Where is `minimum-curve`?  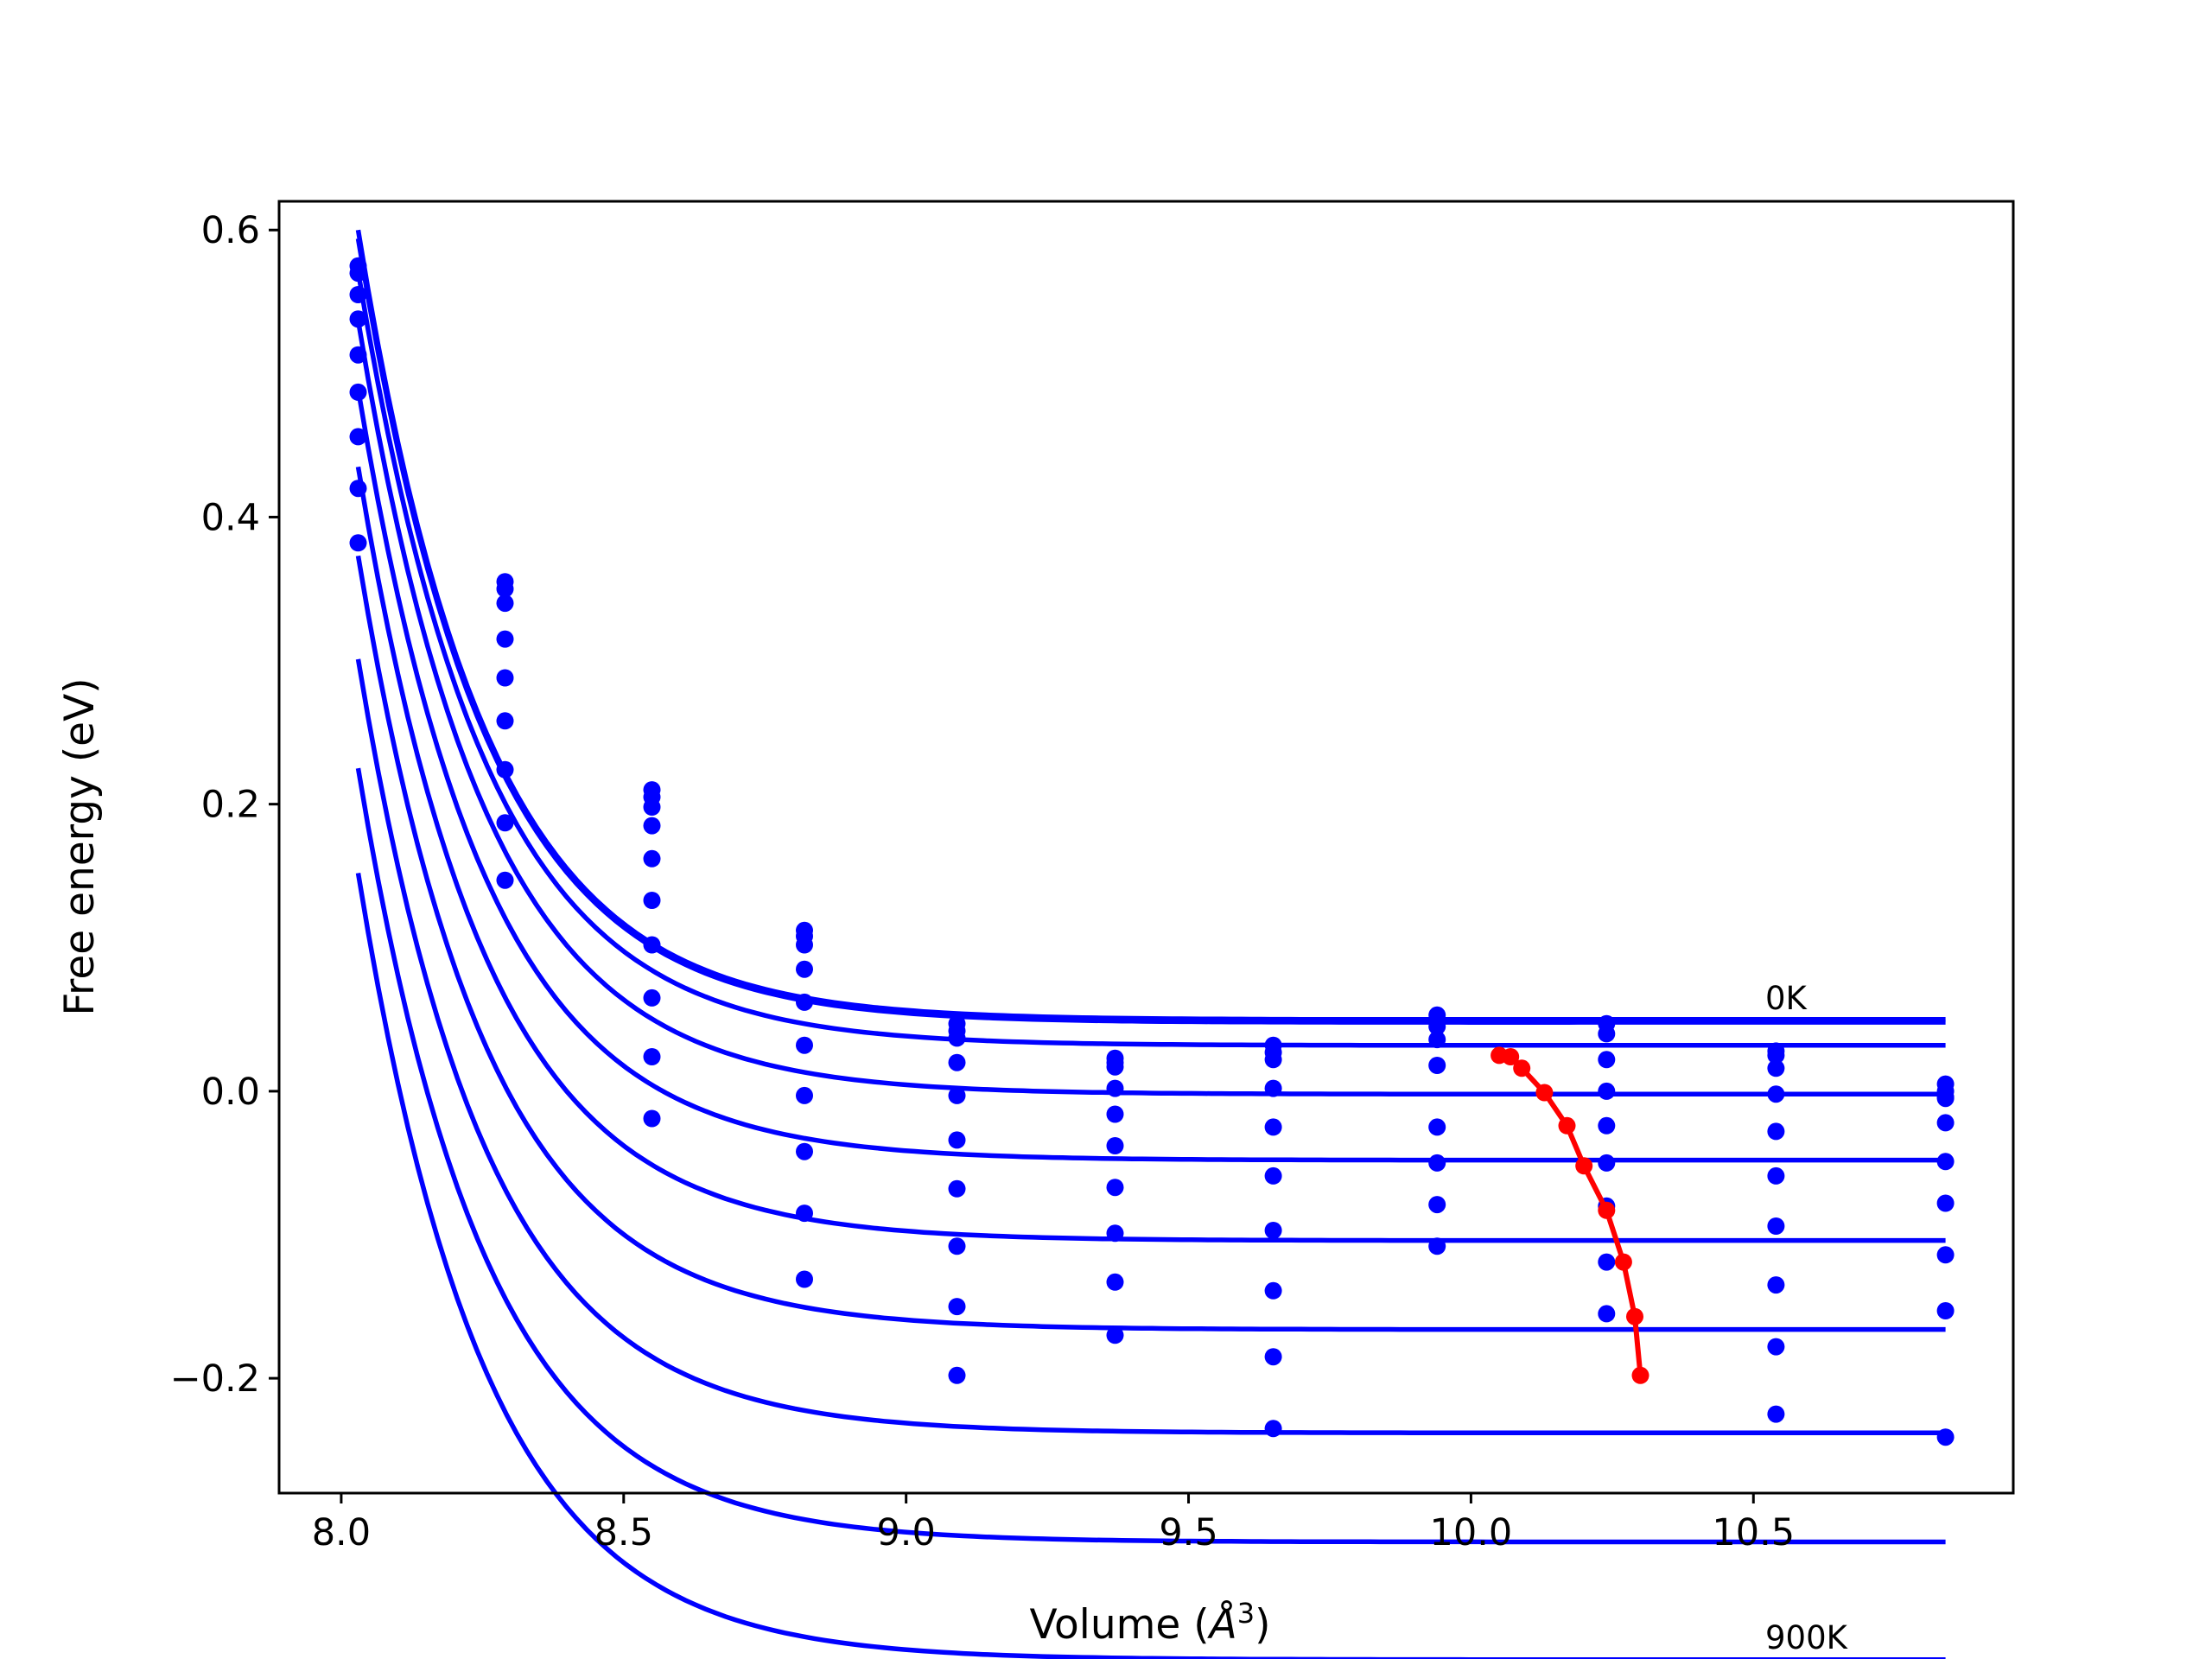
minimum-curve is located at coordinates (1570, 1215).